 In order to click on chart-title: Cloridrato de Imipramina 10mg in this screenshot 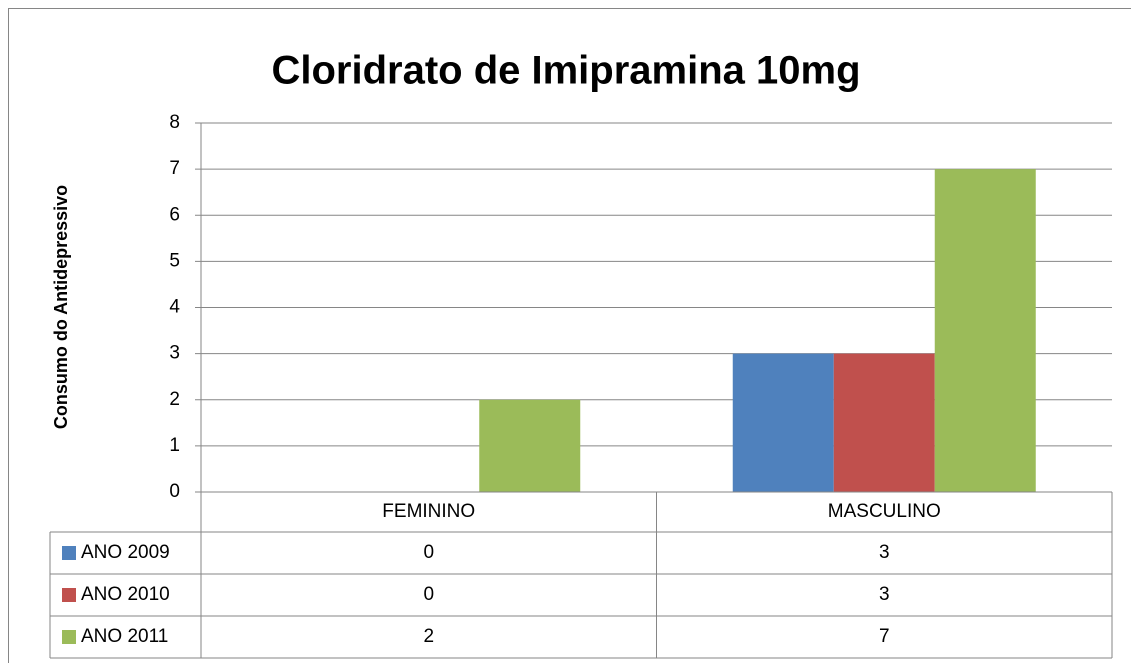, I will do `click(565, 71)`.